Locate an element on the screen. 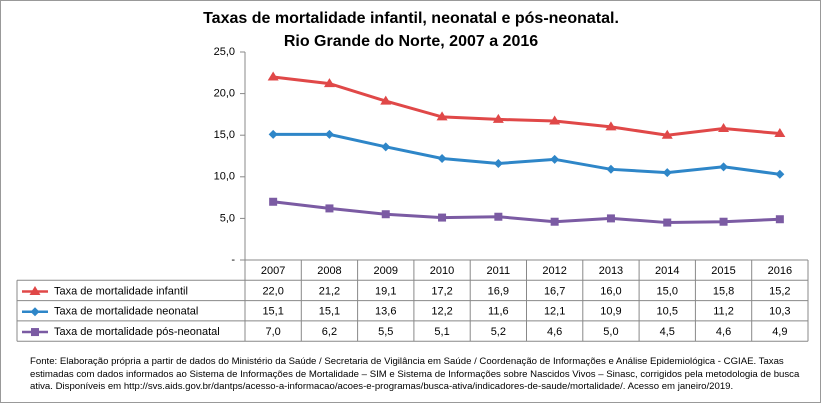 This screenshot has width=821, height=403. table-value: 5,1 is located at coordinates (441, 332).